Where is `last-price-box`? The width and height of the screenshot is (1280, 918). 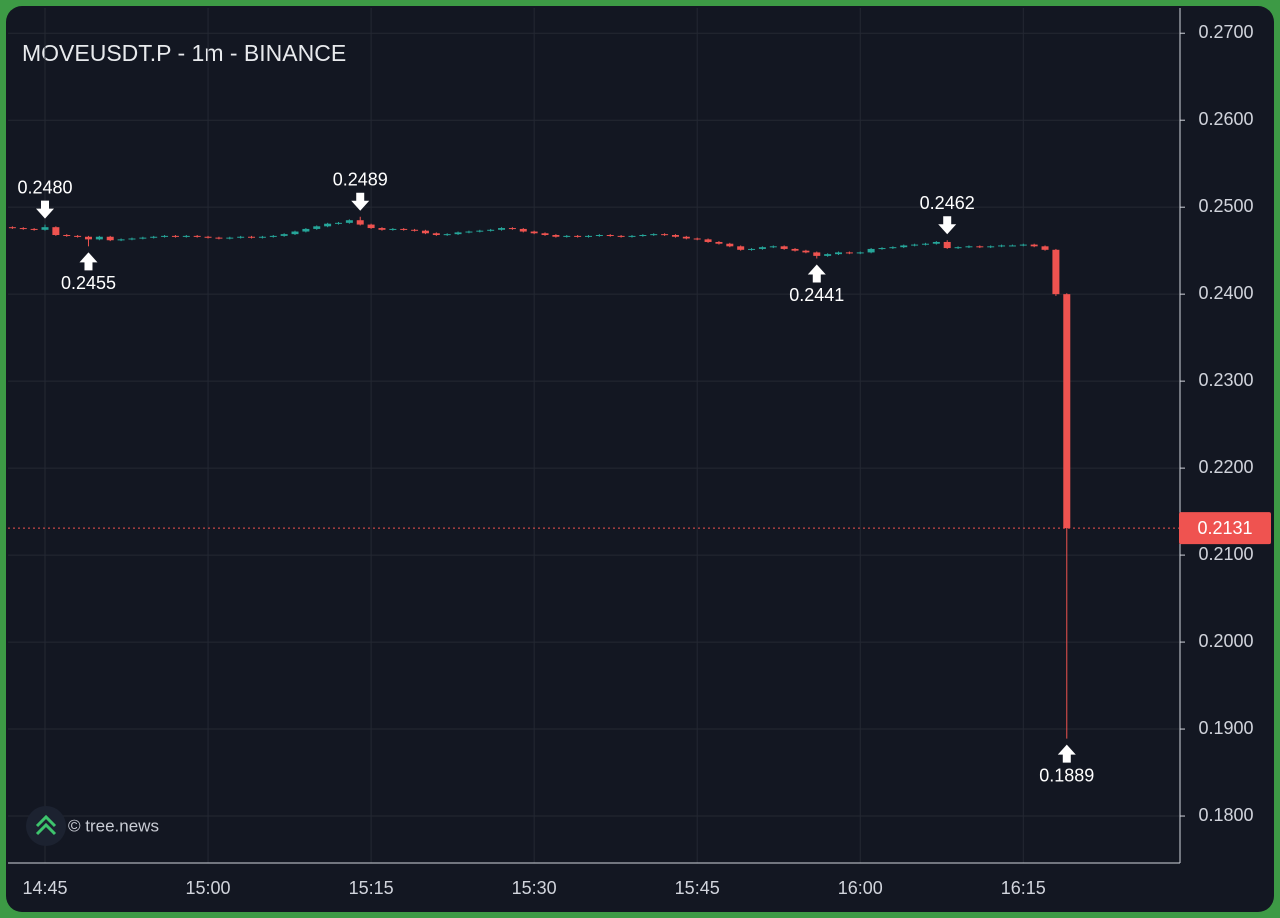
last-price-box is located at coordinates (1225, 528).